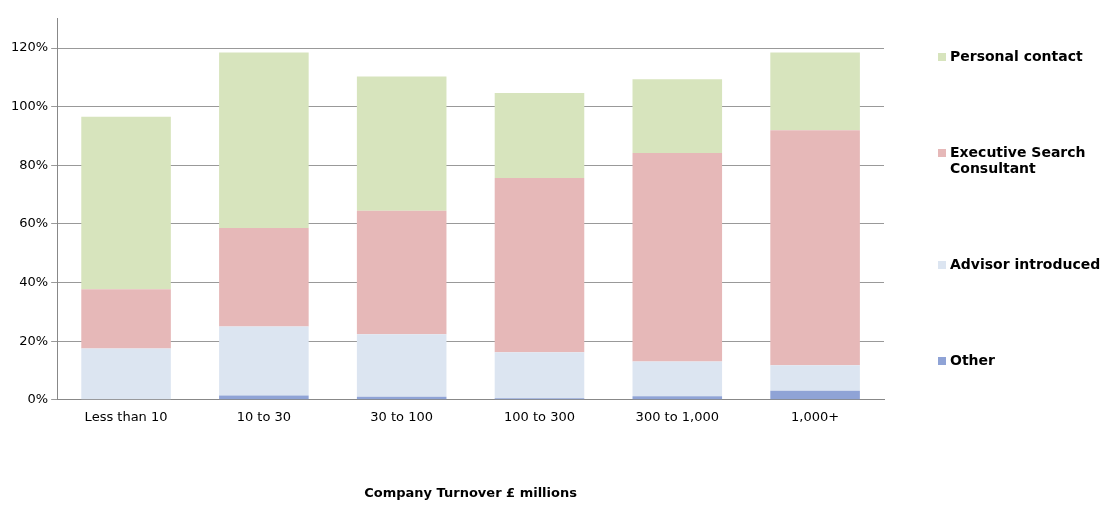  What do you see at coordinates (972, 360) in the screenshot?
I see `legend-label: Other` at bounding box center [972, 360].